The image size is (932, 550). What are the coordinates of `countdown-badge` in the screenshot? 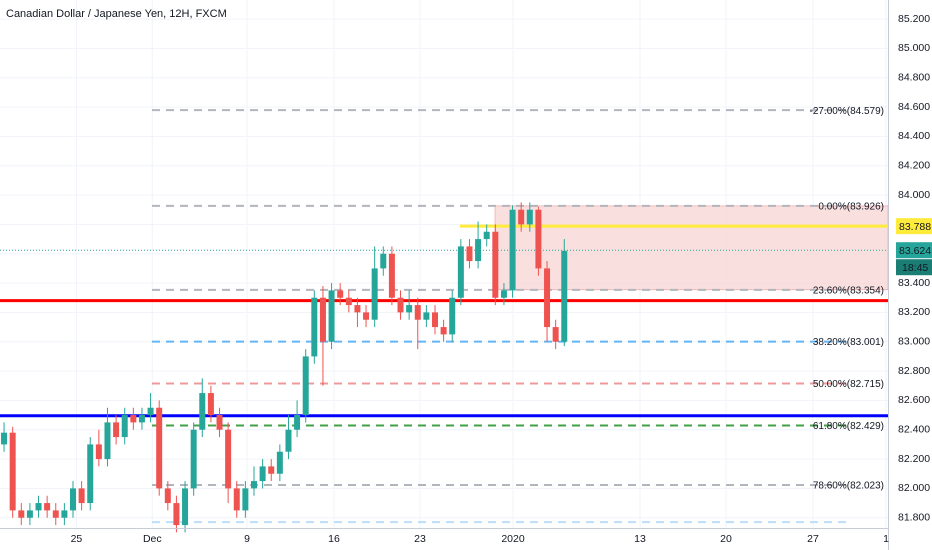 It's located at (914, 267).